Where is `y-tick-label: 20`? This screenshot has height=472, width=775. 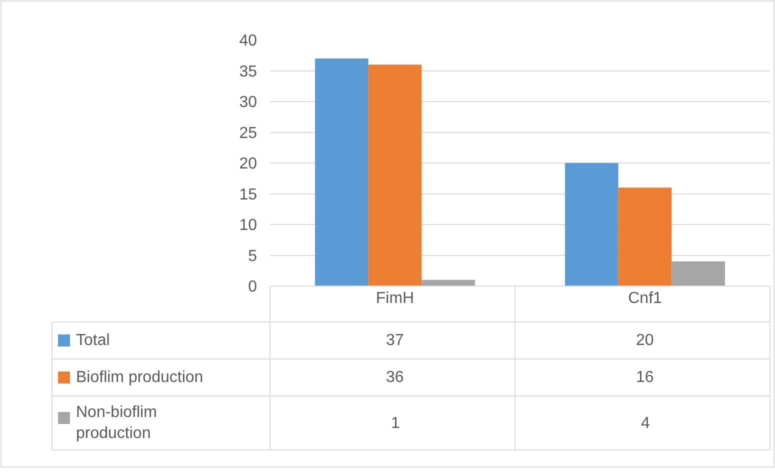
y-tick-label: 20 is located at coordinates (248, 164).